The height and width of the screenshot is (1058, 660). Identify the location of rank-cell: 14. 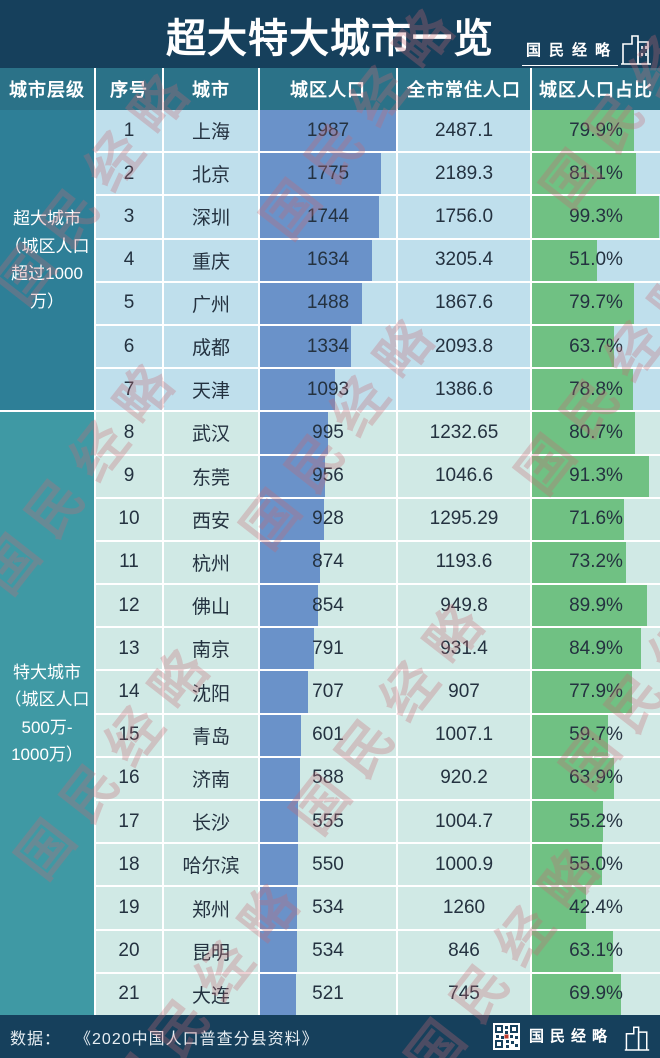
(129, 692).